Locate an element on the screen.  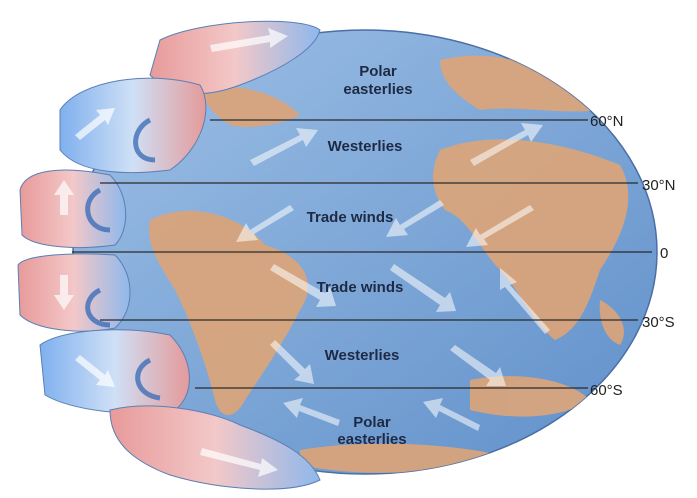
latitude-labels: 60°N 30°N 0 30°S 60°S is located at coordinates (633, 256).